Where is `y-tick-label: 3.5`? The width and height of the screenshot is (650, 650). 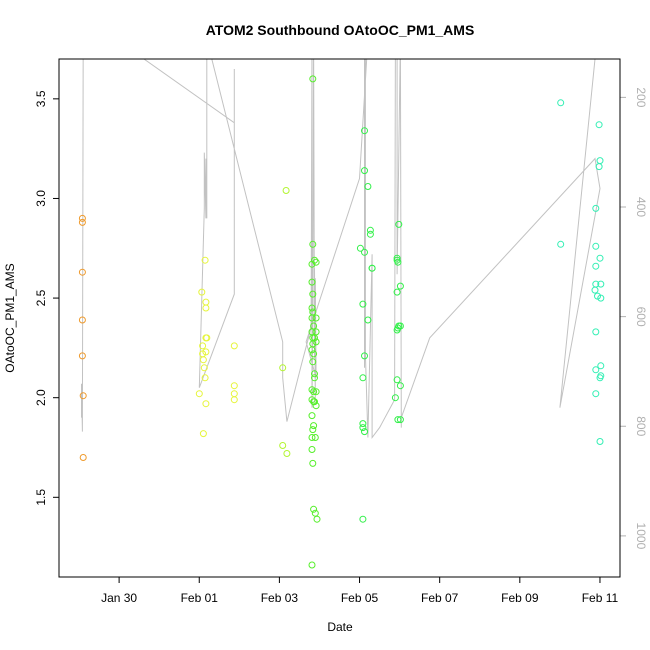
y-tick-label: 3.5 is located at coordinates (41, 98).